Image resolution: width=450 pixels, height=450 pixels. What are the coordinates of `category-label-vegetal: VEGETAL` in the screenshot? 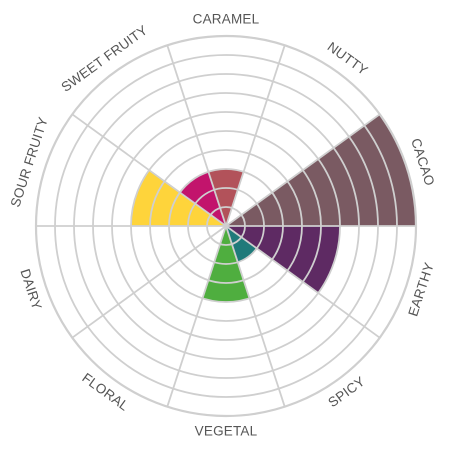 It's located at (226, 431).